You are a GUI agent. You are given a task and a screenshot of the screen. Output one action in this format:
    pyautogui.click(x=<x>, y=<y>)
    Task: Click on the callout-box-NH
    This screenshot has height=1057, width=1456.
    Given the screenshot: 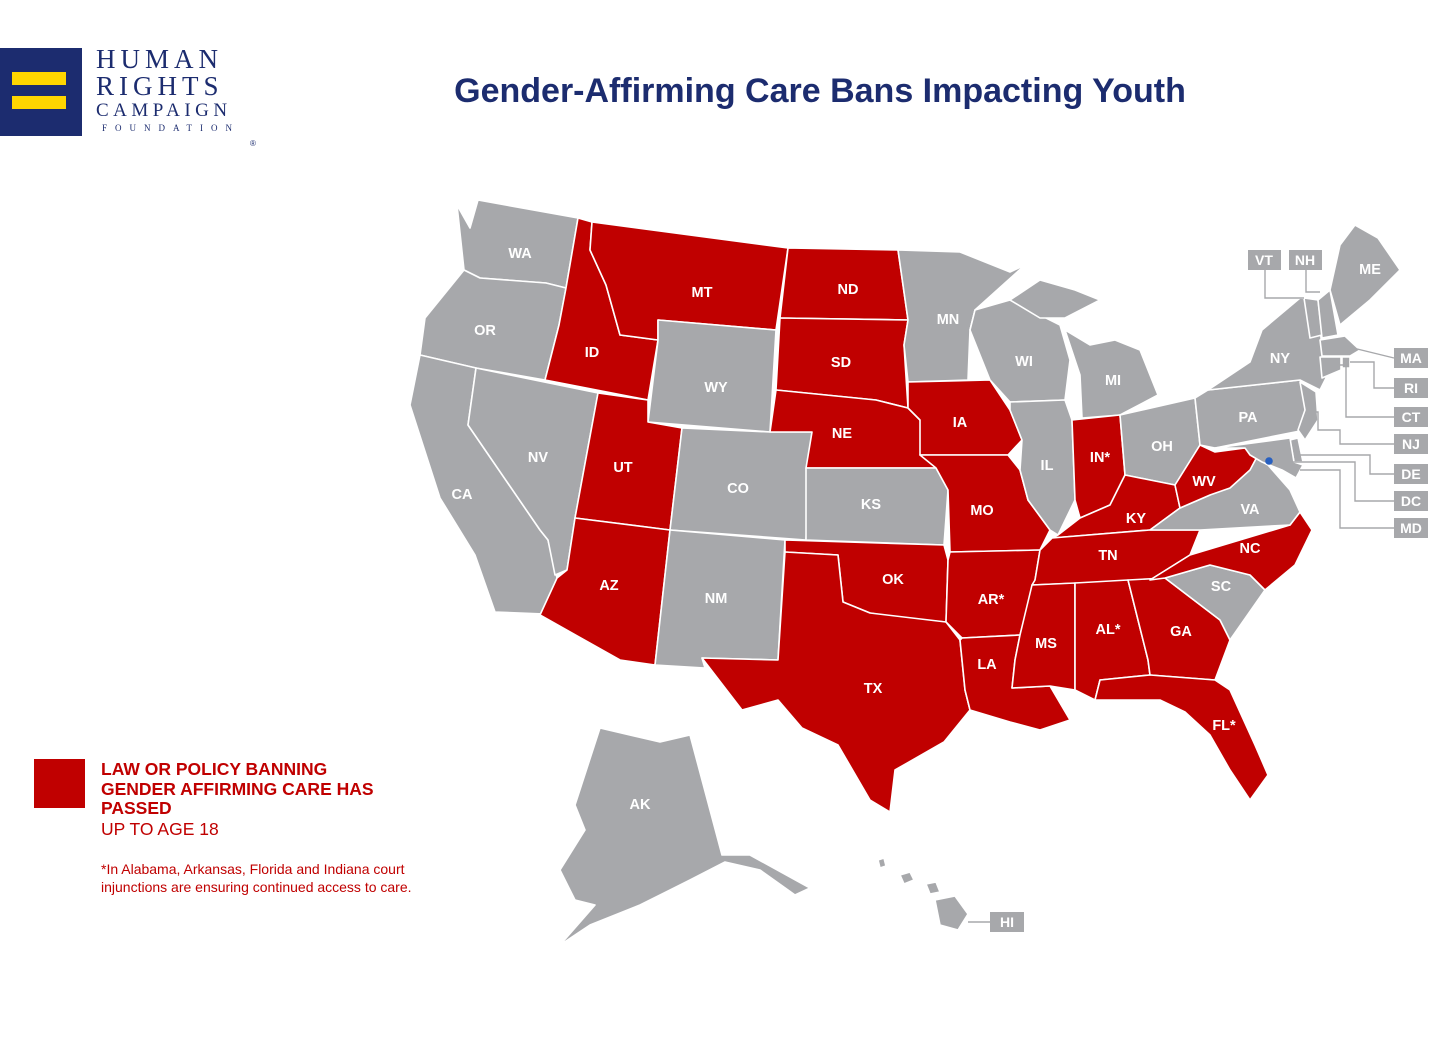 What is the action you would take?
    pyautogui.click(x=1305, y=260)
    